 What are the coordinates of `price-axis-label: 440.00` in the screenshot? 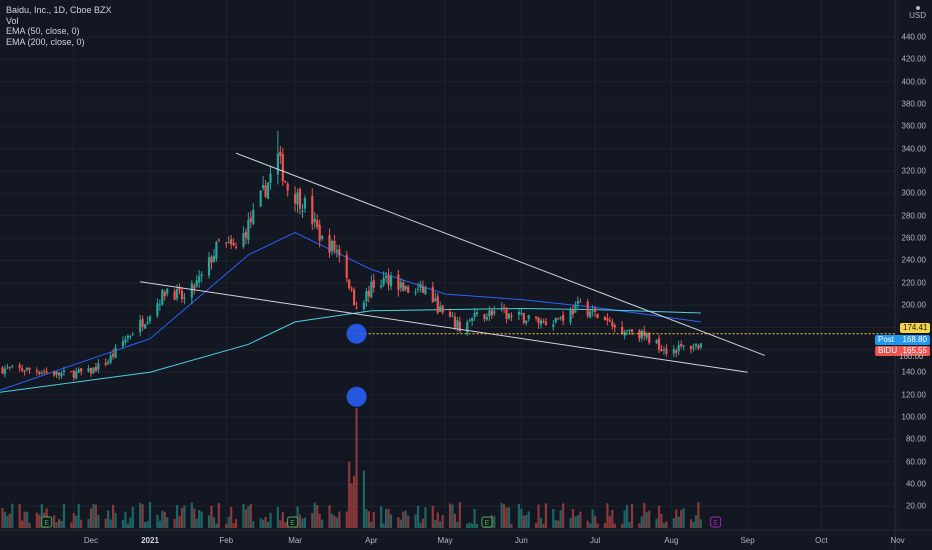 It's located at (913, 37).